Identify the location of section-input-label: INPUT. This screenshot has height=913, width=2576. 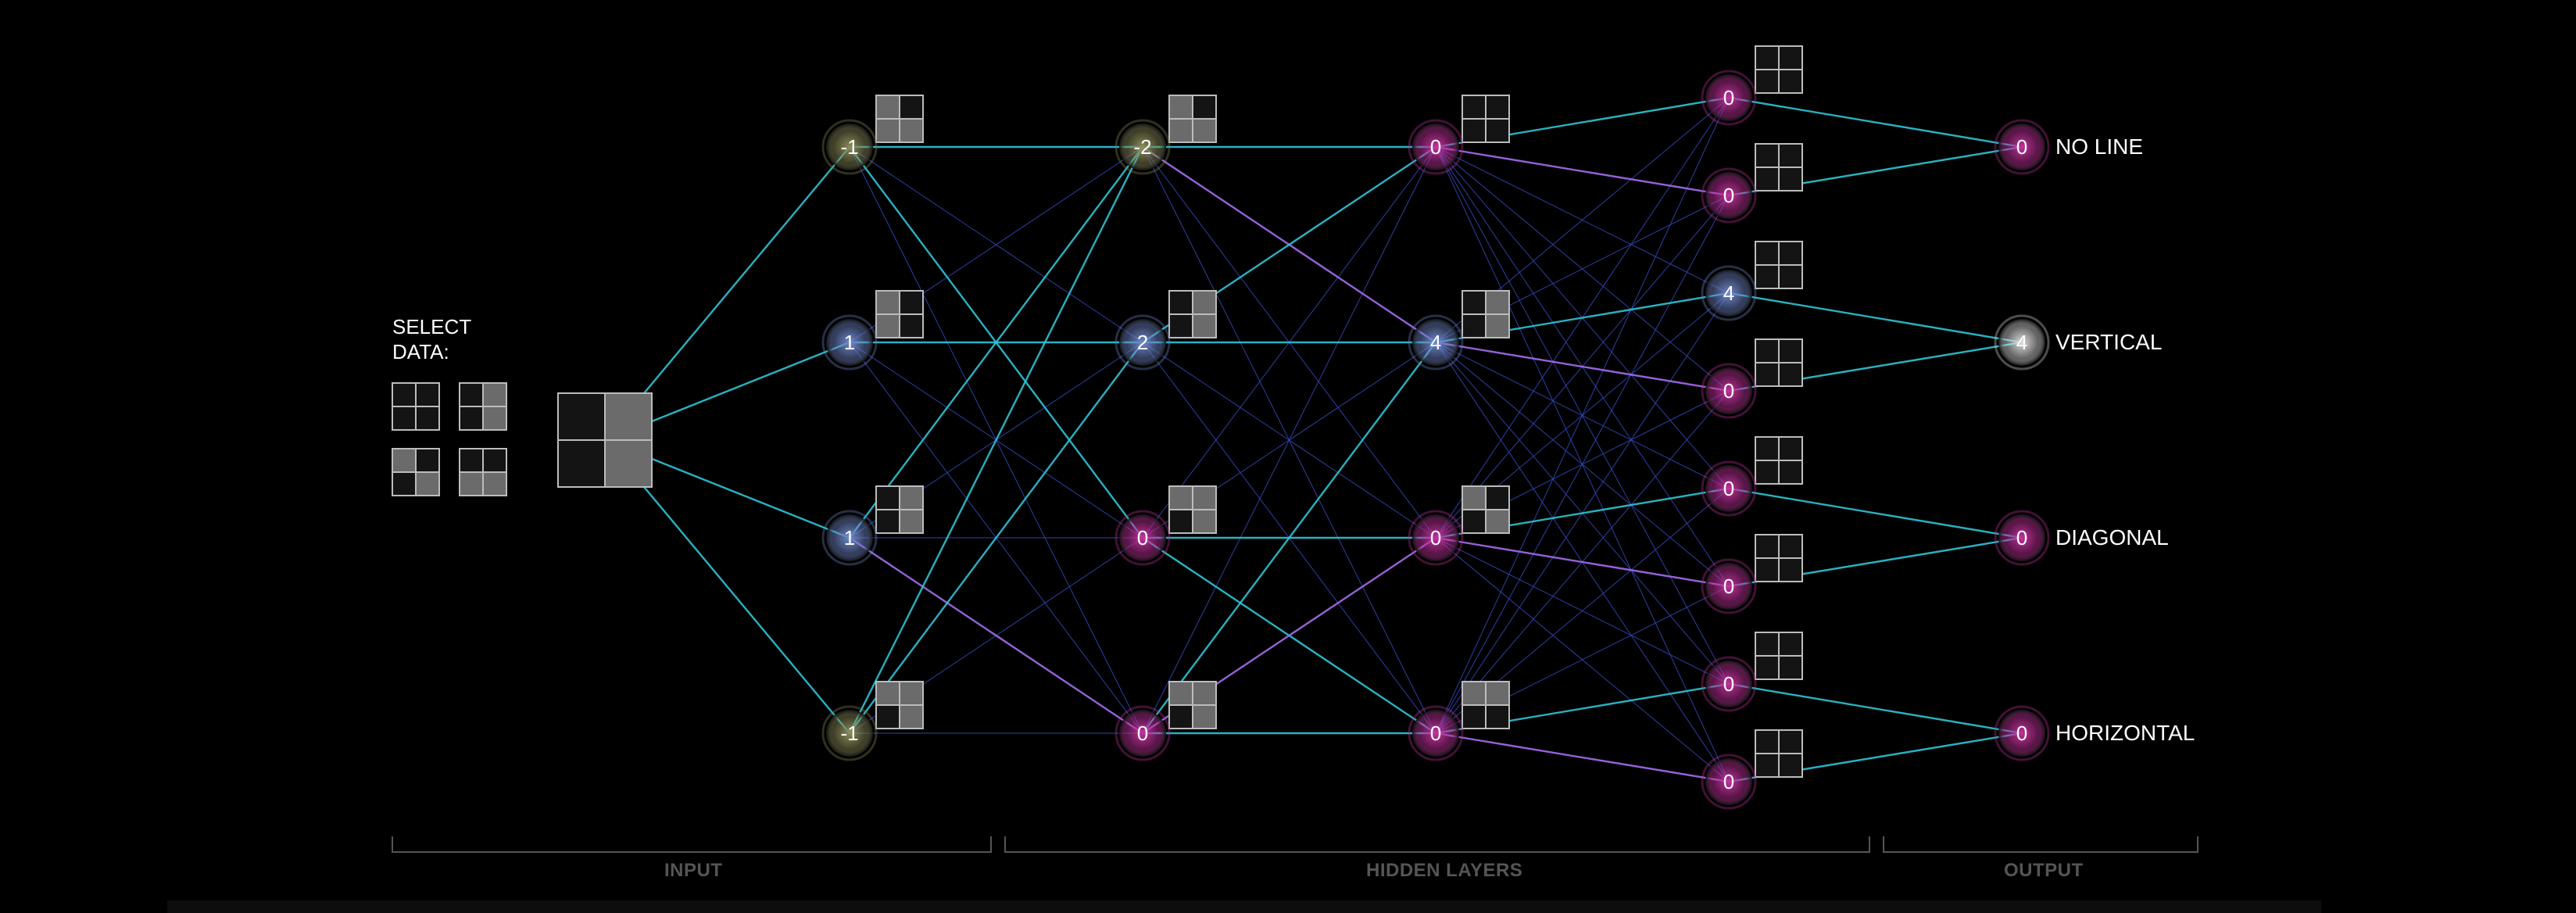
(693, 870).